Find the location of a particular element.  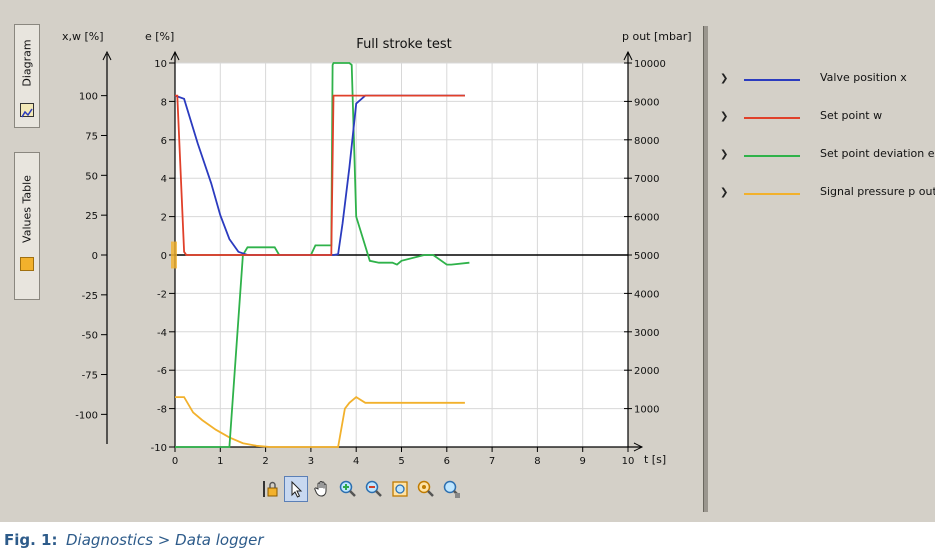

x-tick-label: 2 is located at coordinates (265, 461).